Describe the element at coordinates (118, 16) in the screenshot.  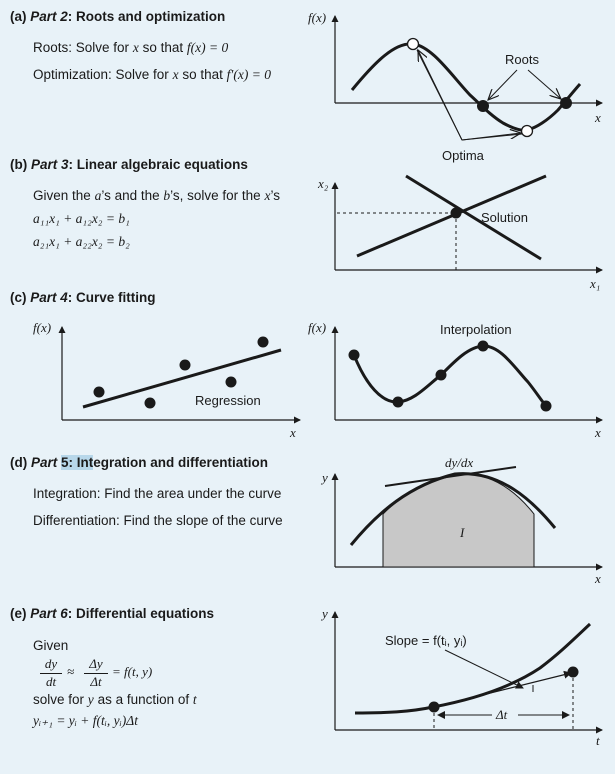
I see `section-a-title: (a) Part 2: Roots and optimization` at that location.